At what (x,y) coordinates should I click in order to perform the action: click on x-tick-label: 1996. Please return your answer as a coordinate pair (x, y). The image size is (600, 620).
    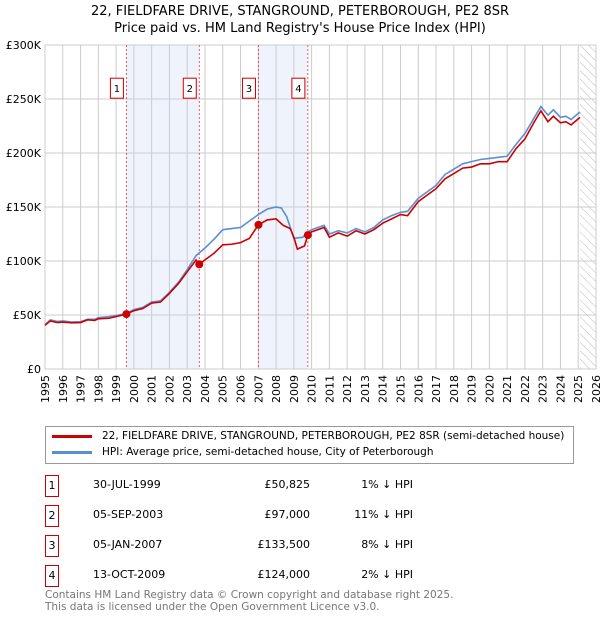
    Looking at the image, I should click on (63, 389).